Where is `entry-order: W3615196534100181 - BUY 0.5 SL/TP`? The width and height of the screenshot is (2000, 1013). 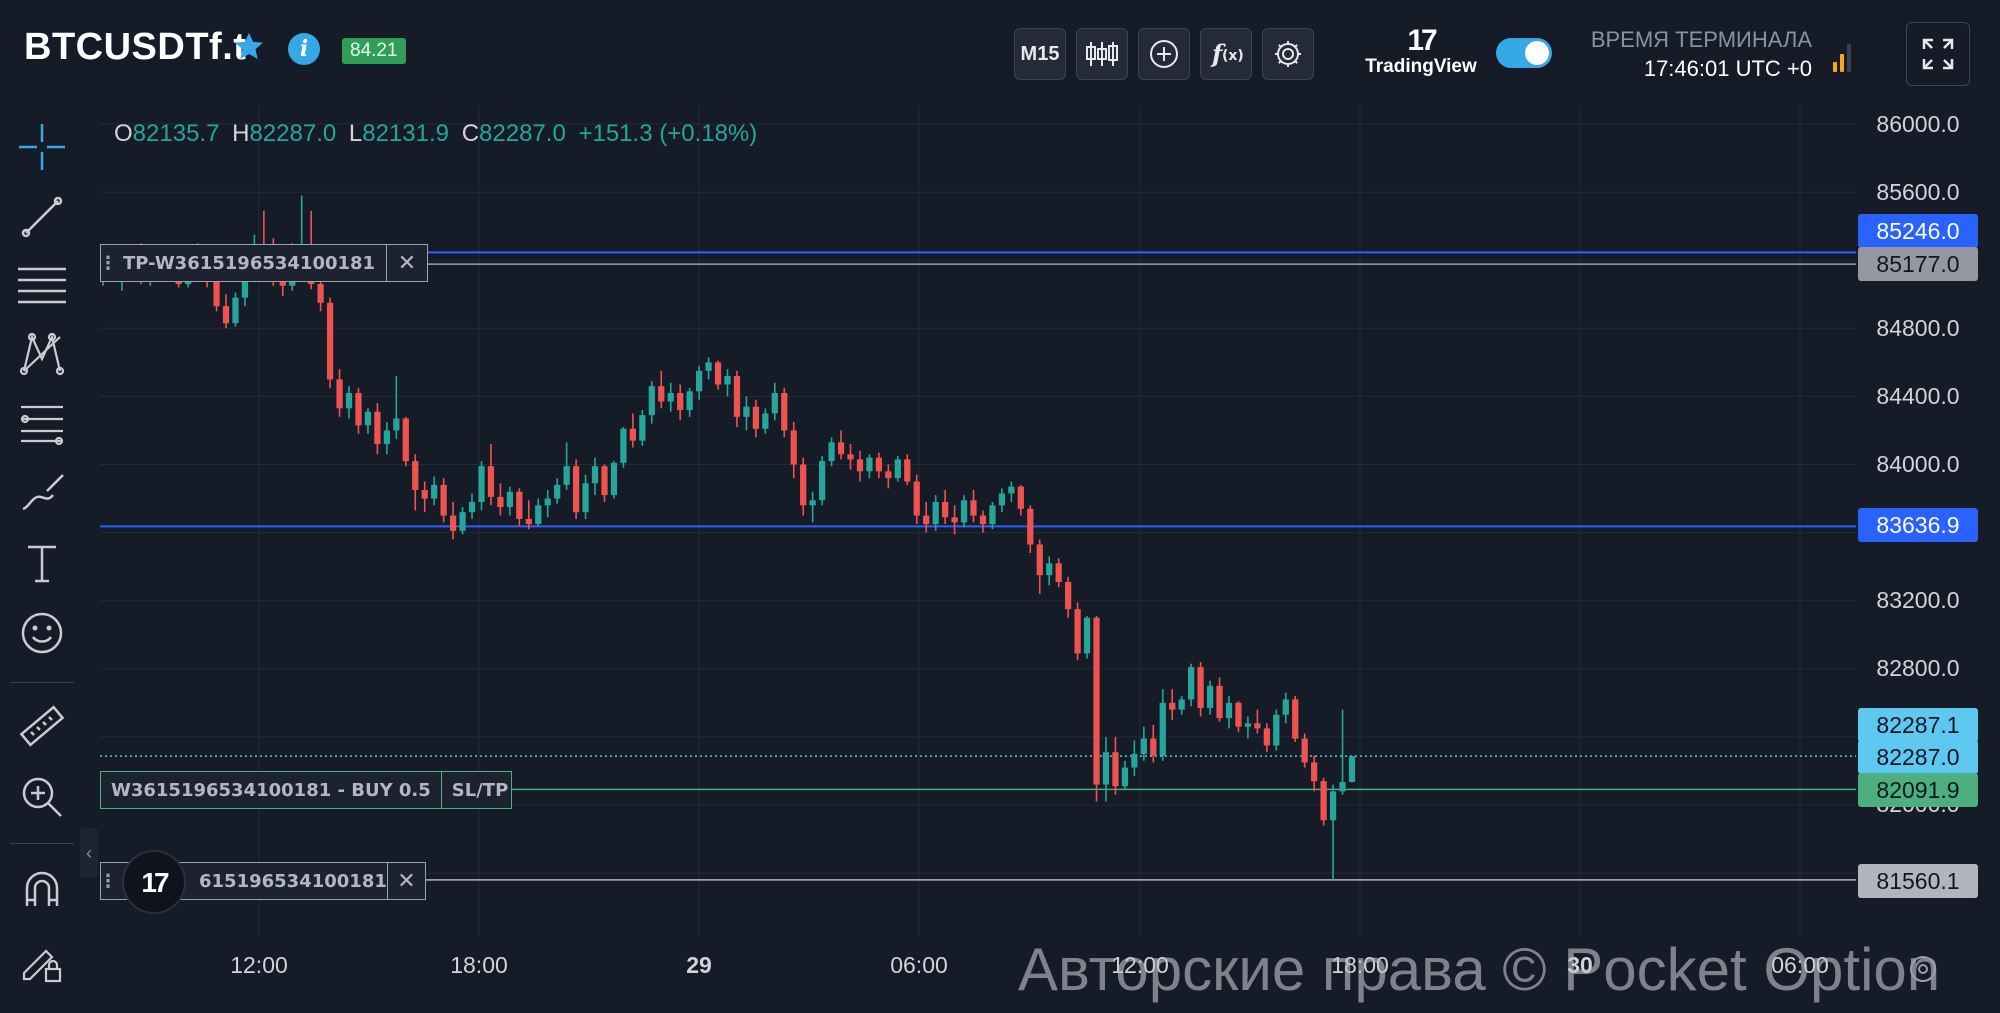
entry-order: W3615196534100181 - BUY 0.5 SL/TP is located at coordinates (306, 790).